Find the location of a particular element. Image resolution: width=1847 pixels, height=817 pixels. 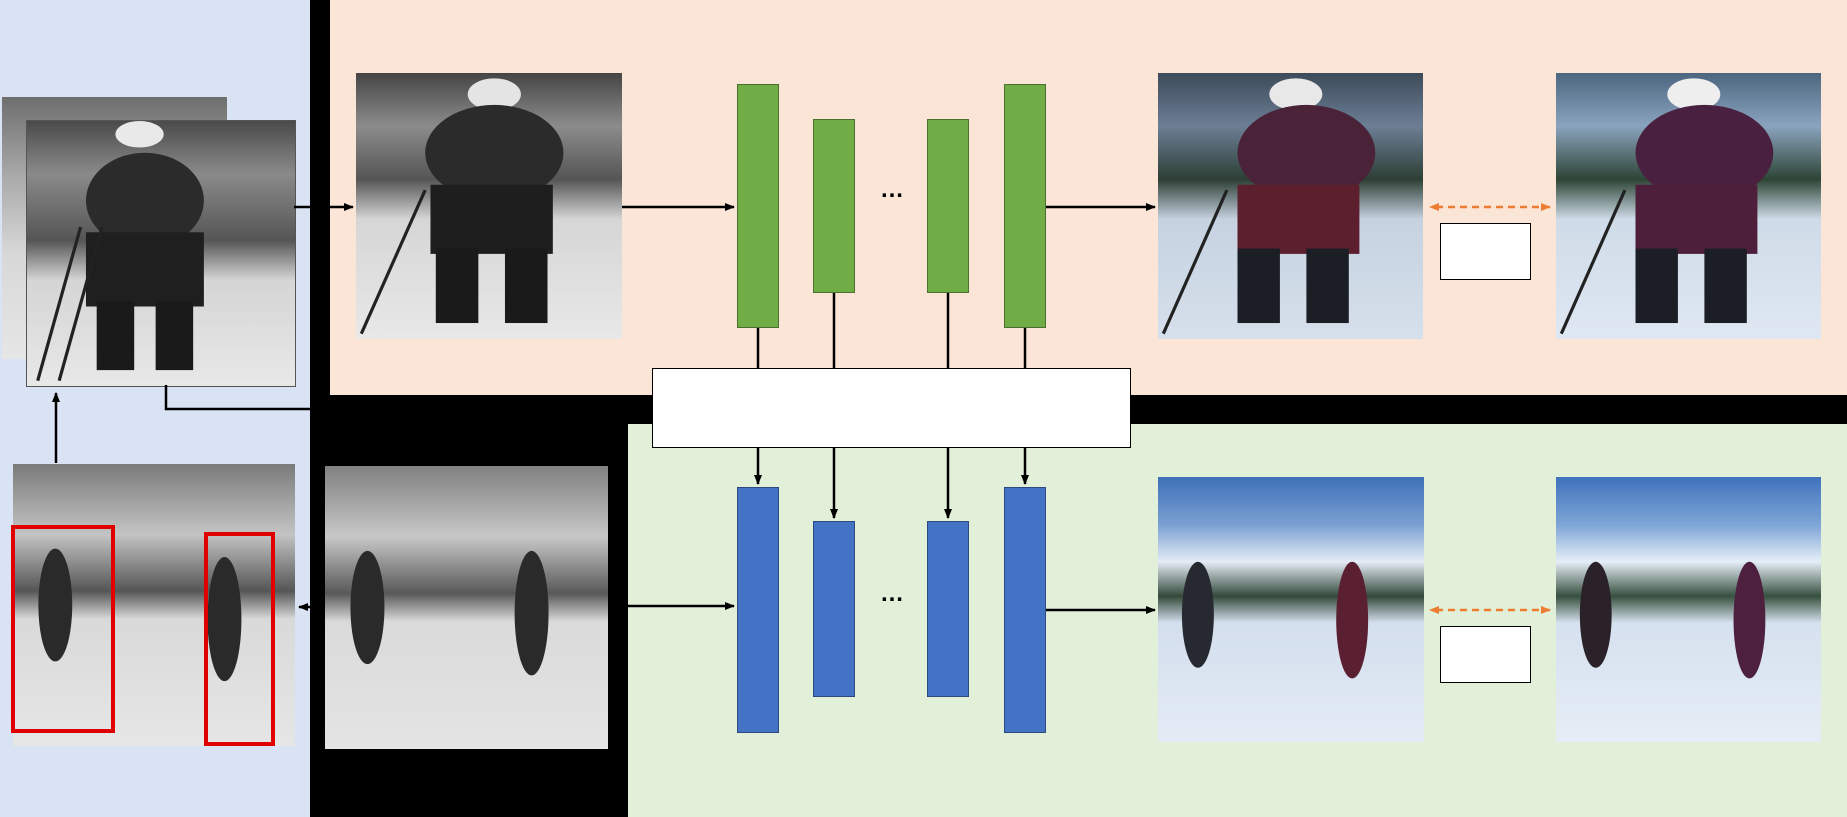

full-image-ground-truth-photo is located at coordinates (1688, 609).